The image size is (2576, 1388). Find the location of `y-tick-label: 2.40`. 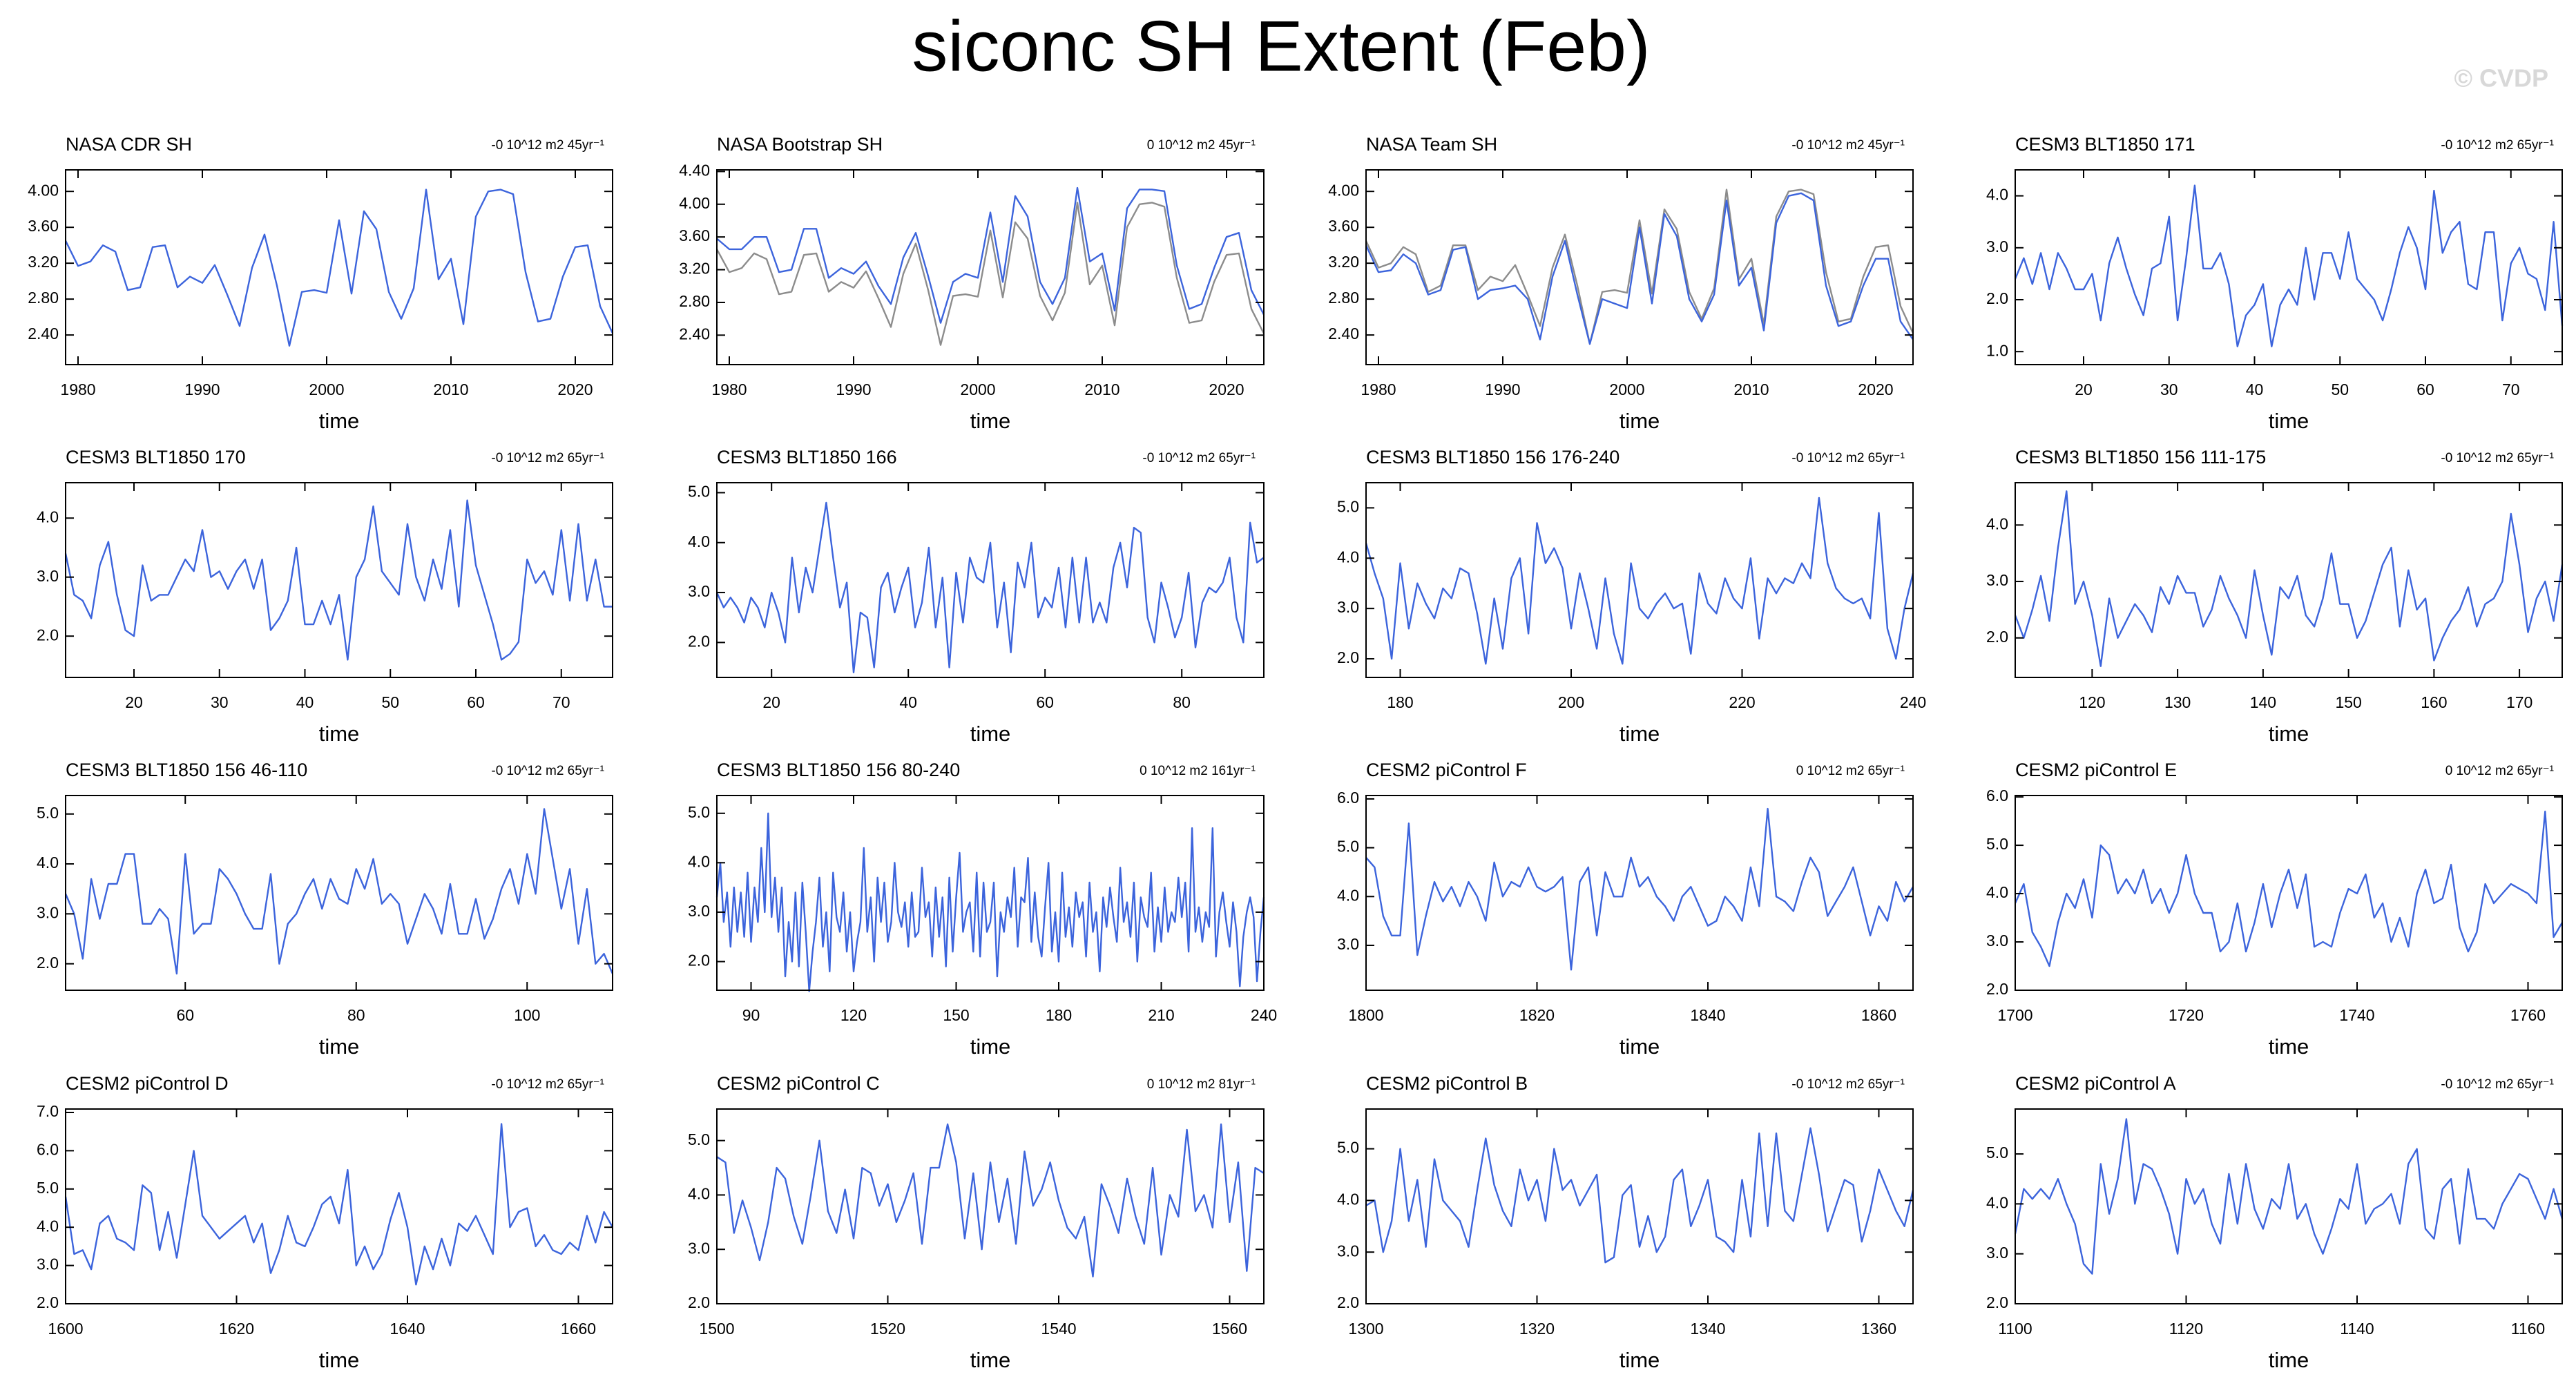

y-tick-label: 2.40 is located at coordinates (694, 334).